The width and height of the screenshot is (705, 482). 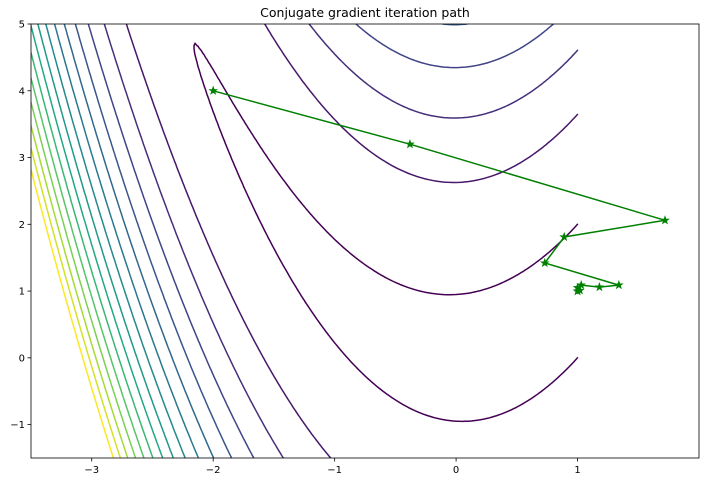 I want to click on x-tick-label: −2, so click(x=213, y=470).